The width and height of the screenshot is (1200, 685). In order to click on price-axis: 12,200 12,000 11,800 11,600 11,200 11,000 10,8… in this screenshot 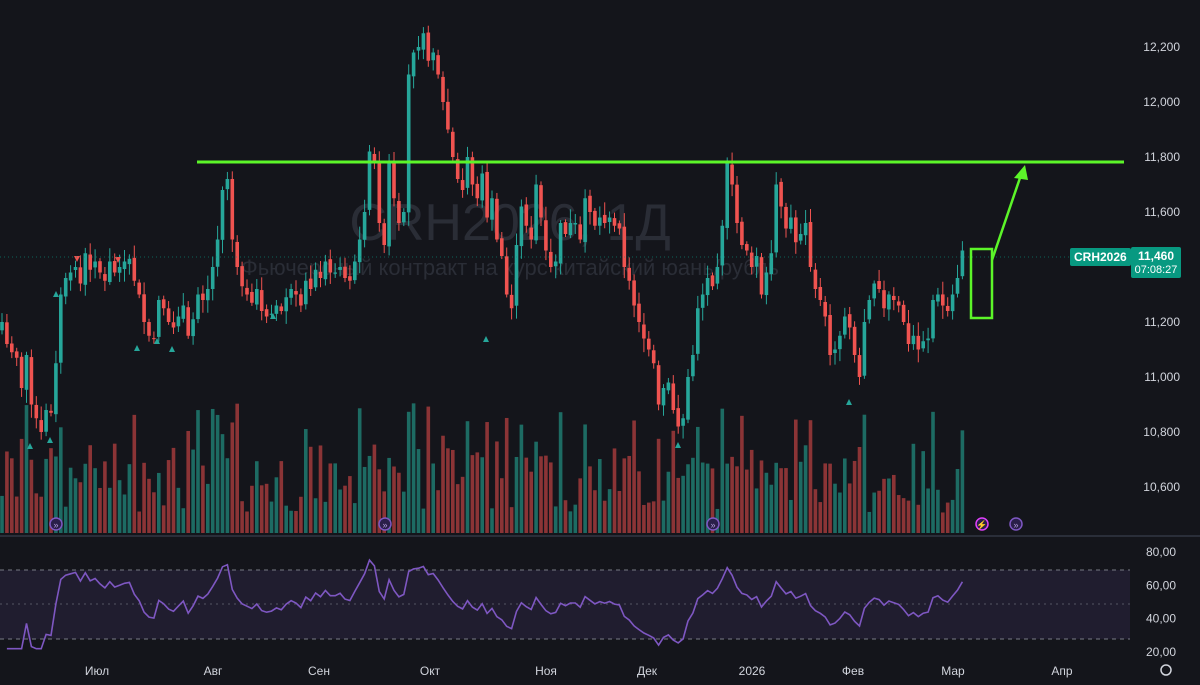, I will do `click(1161, 267)`.